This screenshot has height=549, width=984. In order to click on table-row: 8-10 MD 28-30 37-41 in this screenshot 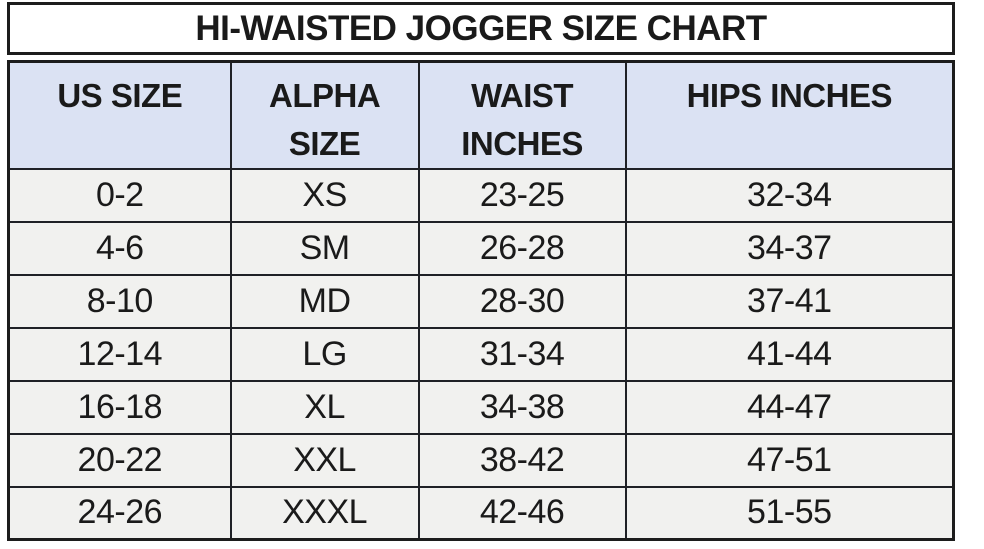, I will do `click(481, 301)`.